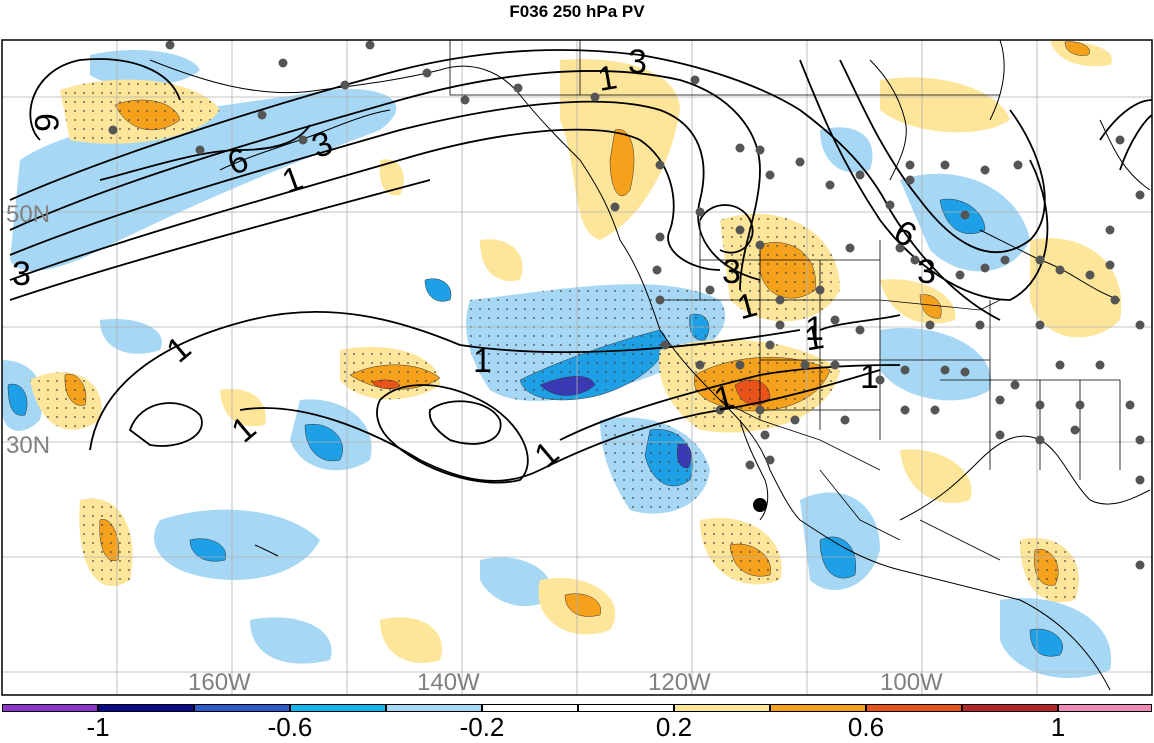 The width and height of the screenshot is (1154, 743). Describe the element at coordinates (577, 11) in the screenshot. I see `map-title: F036 250 hPa PV` at that location.